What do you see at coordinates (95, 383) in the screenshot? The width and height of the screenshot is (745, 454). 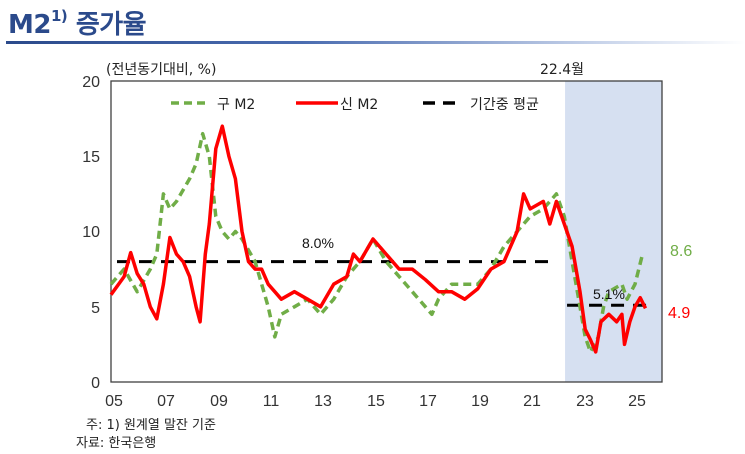 I see `y-tick: 0` at bounding box center [95, 383].